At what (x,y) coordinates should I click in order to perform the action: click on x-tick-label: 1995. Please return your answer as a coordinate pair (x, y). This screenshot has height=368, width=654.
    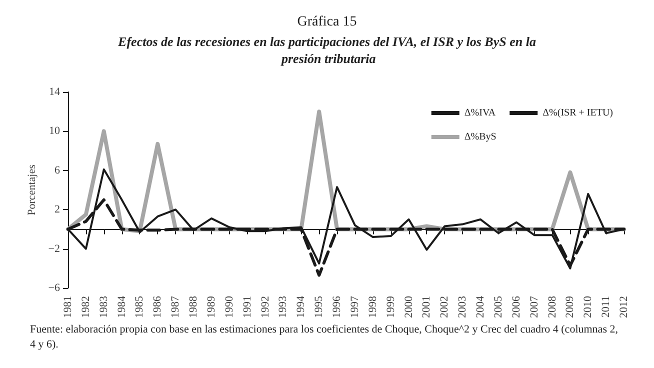
    Looking at the image, I should click on (319, 307).